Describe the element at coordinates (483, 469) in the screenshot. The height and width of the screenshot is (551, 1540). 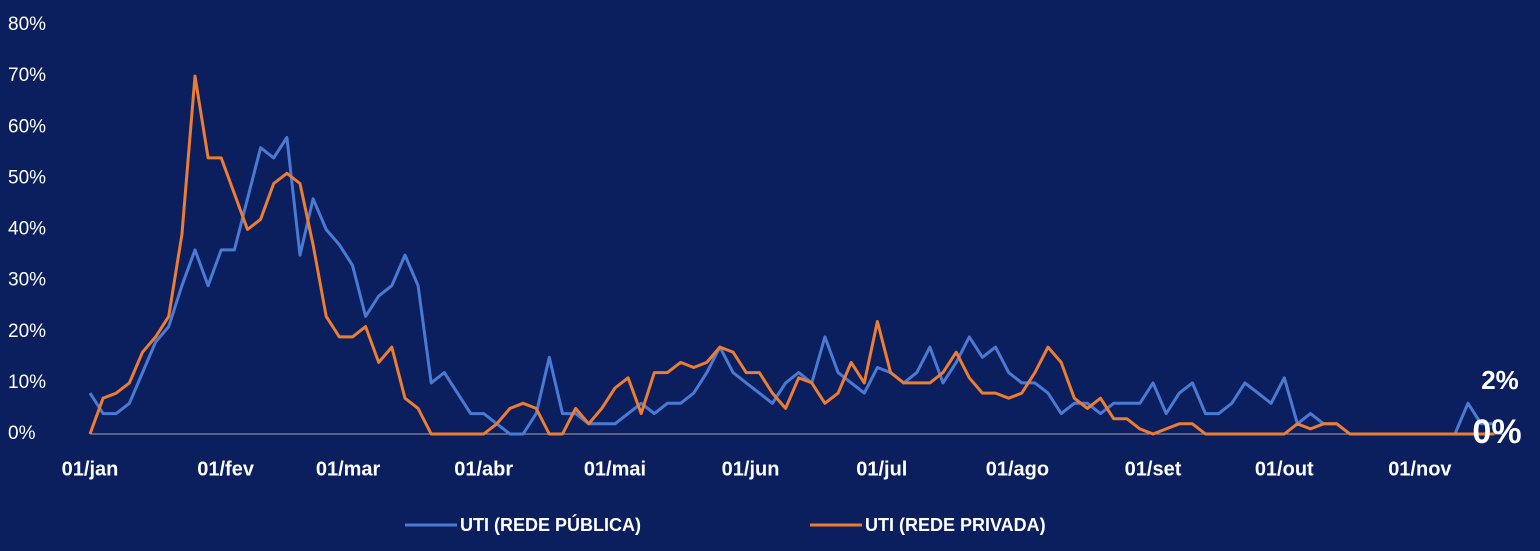
I see `x-tick-label: 01/abr` at that location.